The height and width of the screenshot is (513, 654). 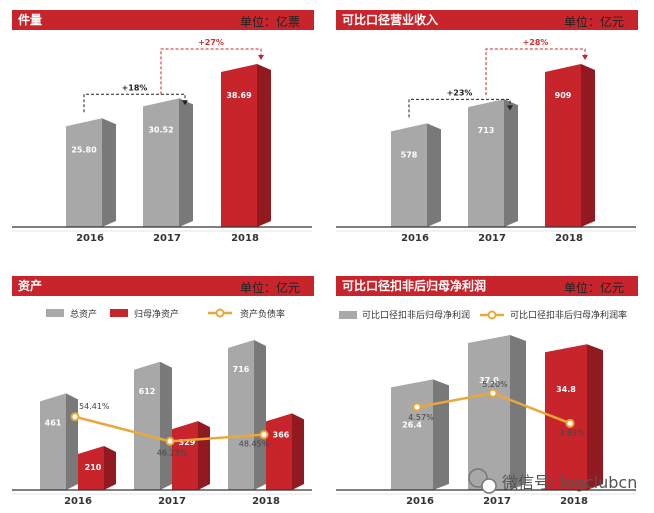 What do you see at coordinates (30, 285) in the screenshot?
I see `panel-title-2: 资产` at bounding box center [30, 285].